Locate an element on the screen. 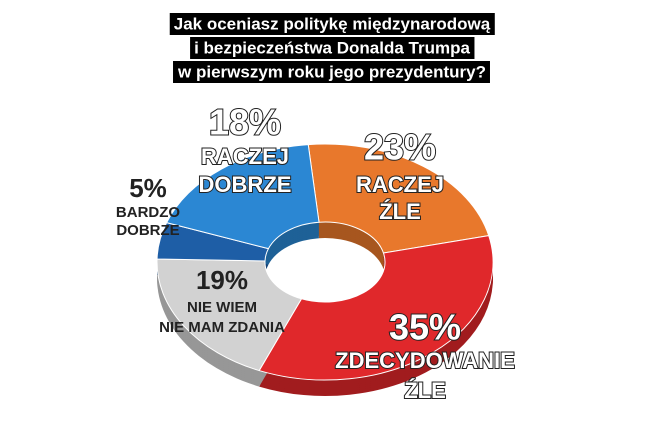 Image resolution: width=664 pixels, height=442 pixels. value-label: 23% is located at coordinates (400, 147).